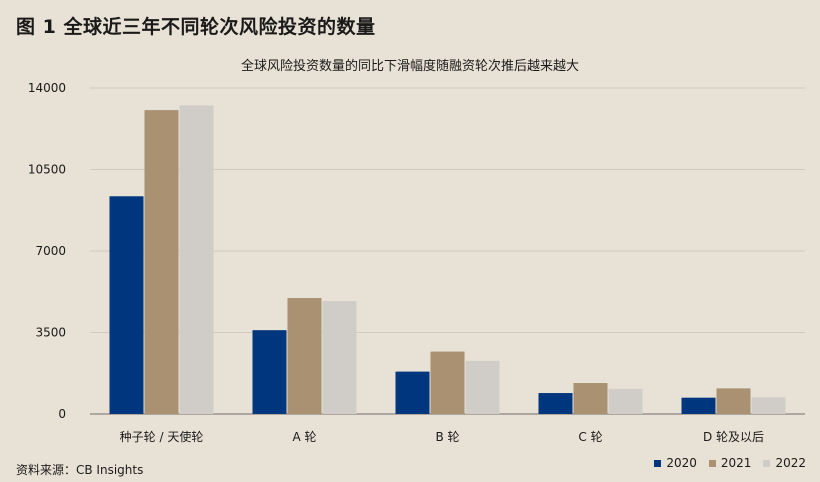 This screenshot has height=482, width=820. Describe the element at coordinates (790, 463) in the screenshot. I see `legend-label: 2022` at that location.